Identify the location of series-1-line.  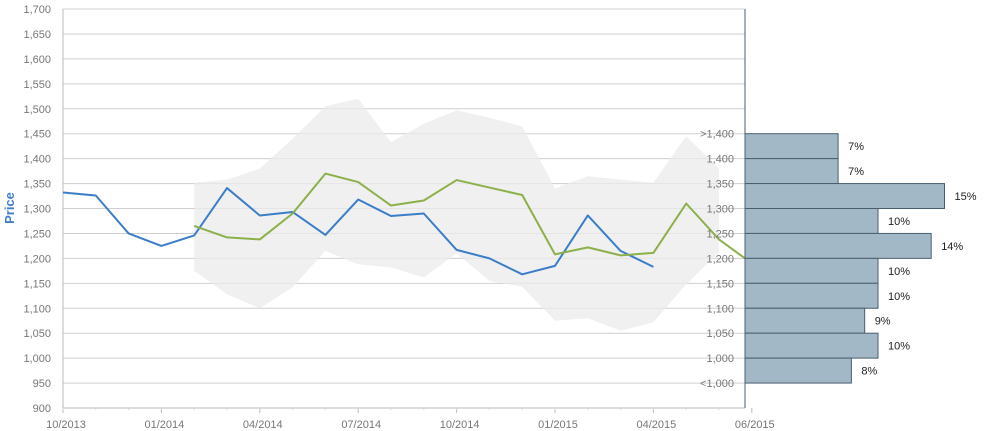
(358, 231).